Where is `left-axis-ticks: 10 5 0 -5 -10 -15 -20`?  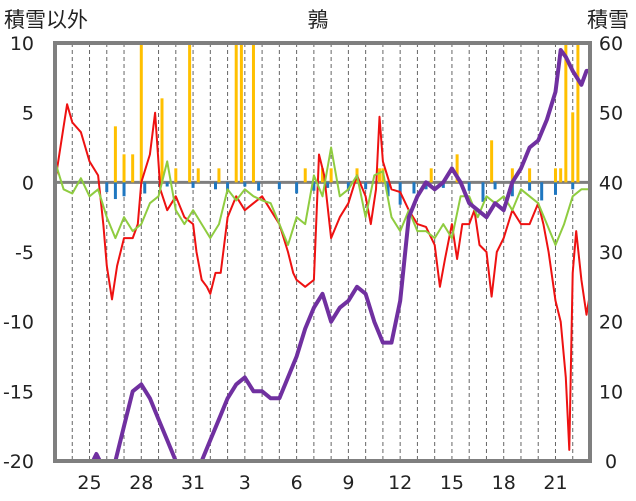 left-axis-ticks: 10 5 0 -5 -10 -15 -20 is located at coordinates (18, 253).